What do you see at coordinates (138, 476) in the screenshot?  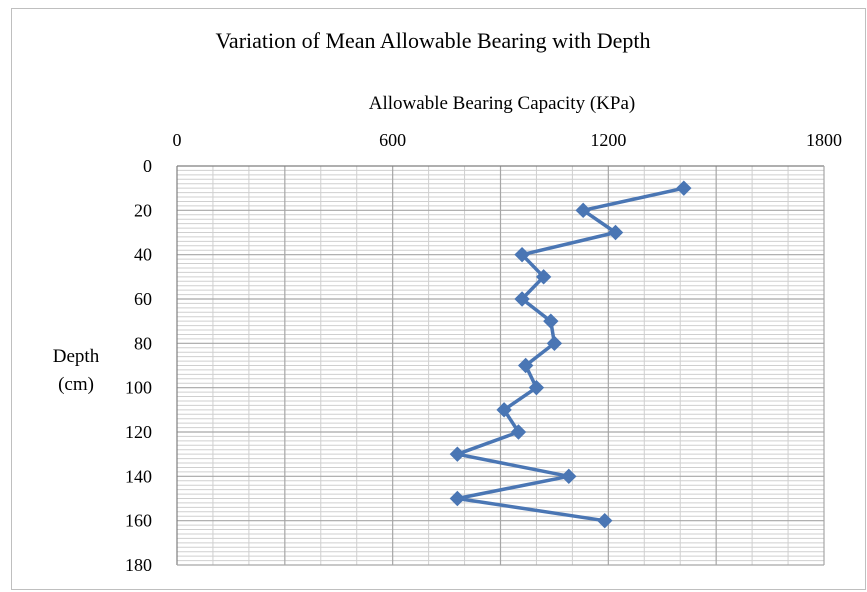 I see `y-tick-label: 140` at bounding box center [138, 476].